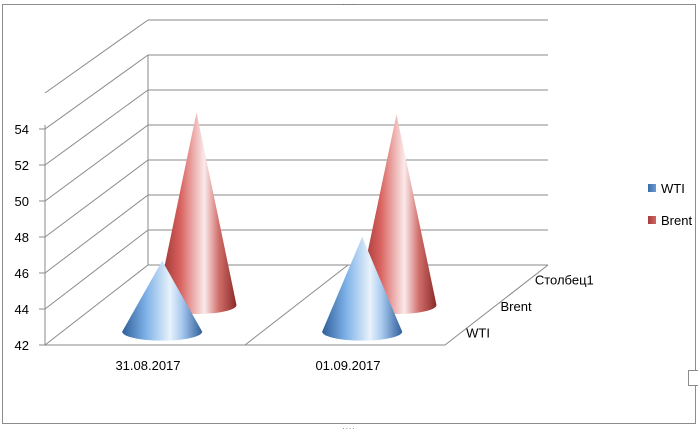 This screenshot has width=698, height=431. I want to click on legend: WTI Brent, so click(670, 204).